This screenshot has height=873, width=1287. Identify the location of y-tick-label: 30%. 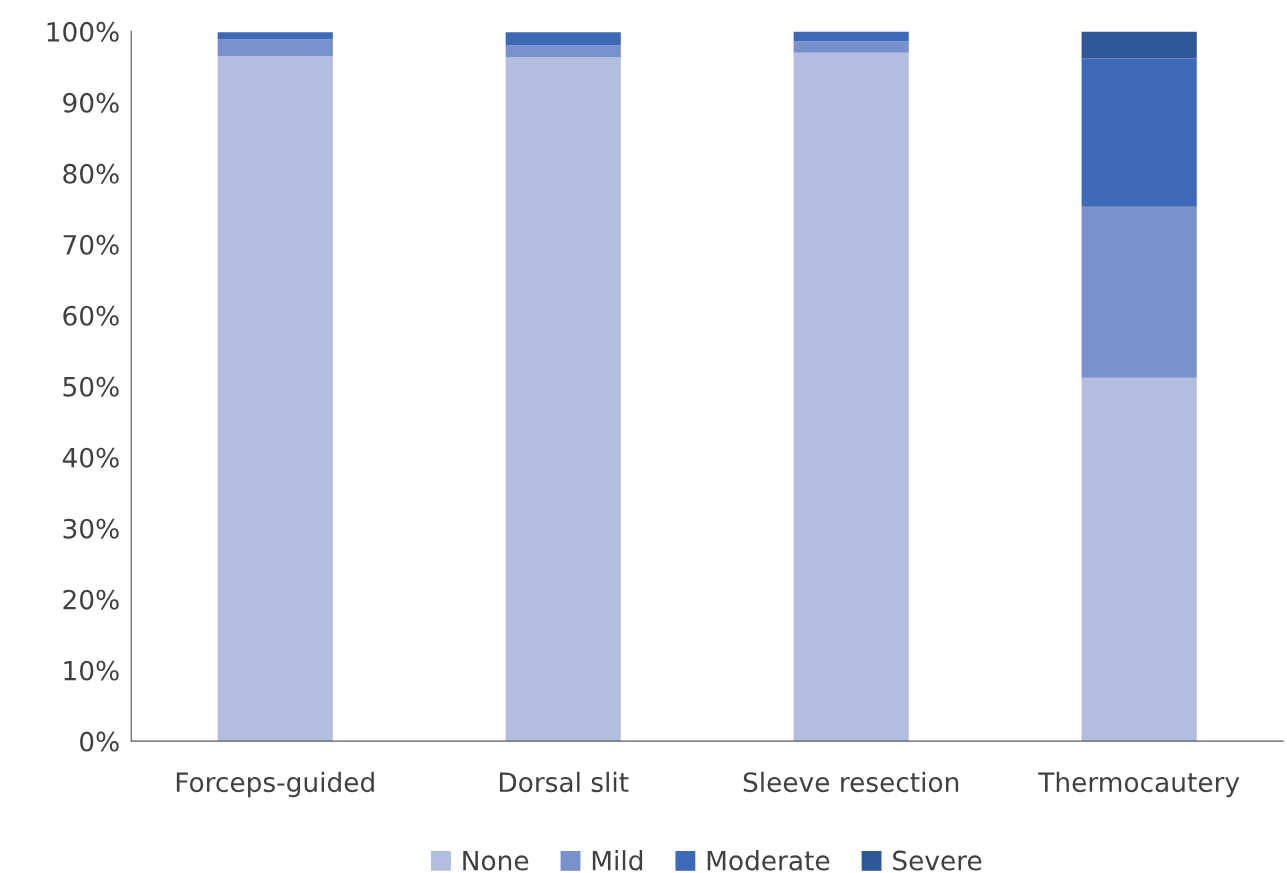
(91, 528).